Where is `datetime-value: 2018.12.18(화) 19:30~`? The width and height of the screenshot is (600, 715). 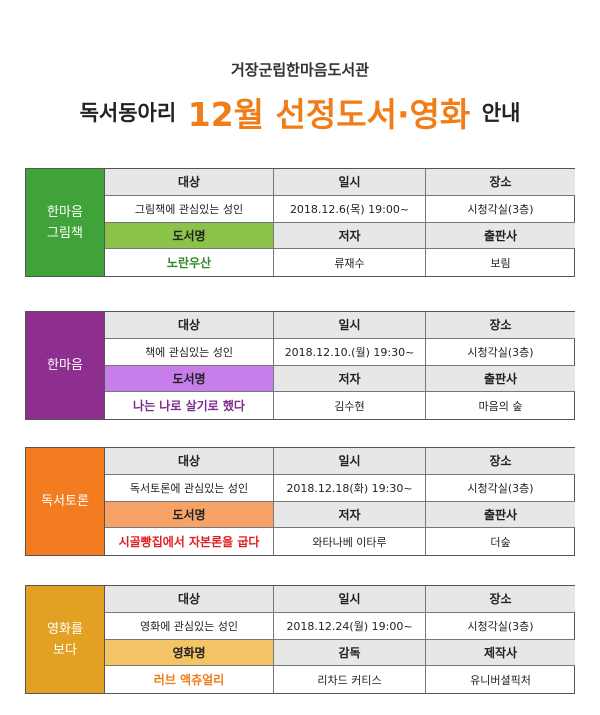
datetime-value: 2018.12.18(화) 19:30~ is located at coordinates (350, 488).